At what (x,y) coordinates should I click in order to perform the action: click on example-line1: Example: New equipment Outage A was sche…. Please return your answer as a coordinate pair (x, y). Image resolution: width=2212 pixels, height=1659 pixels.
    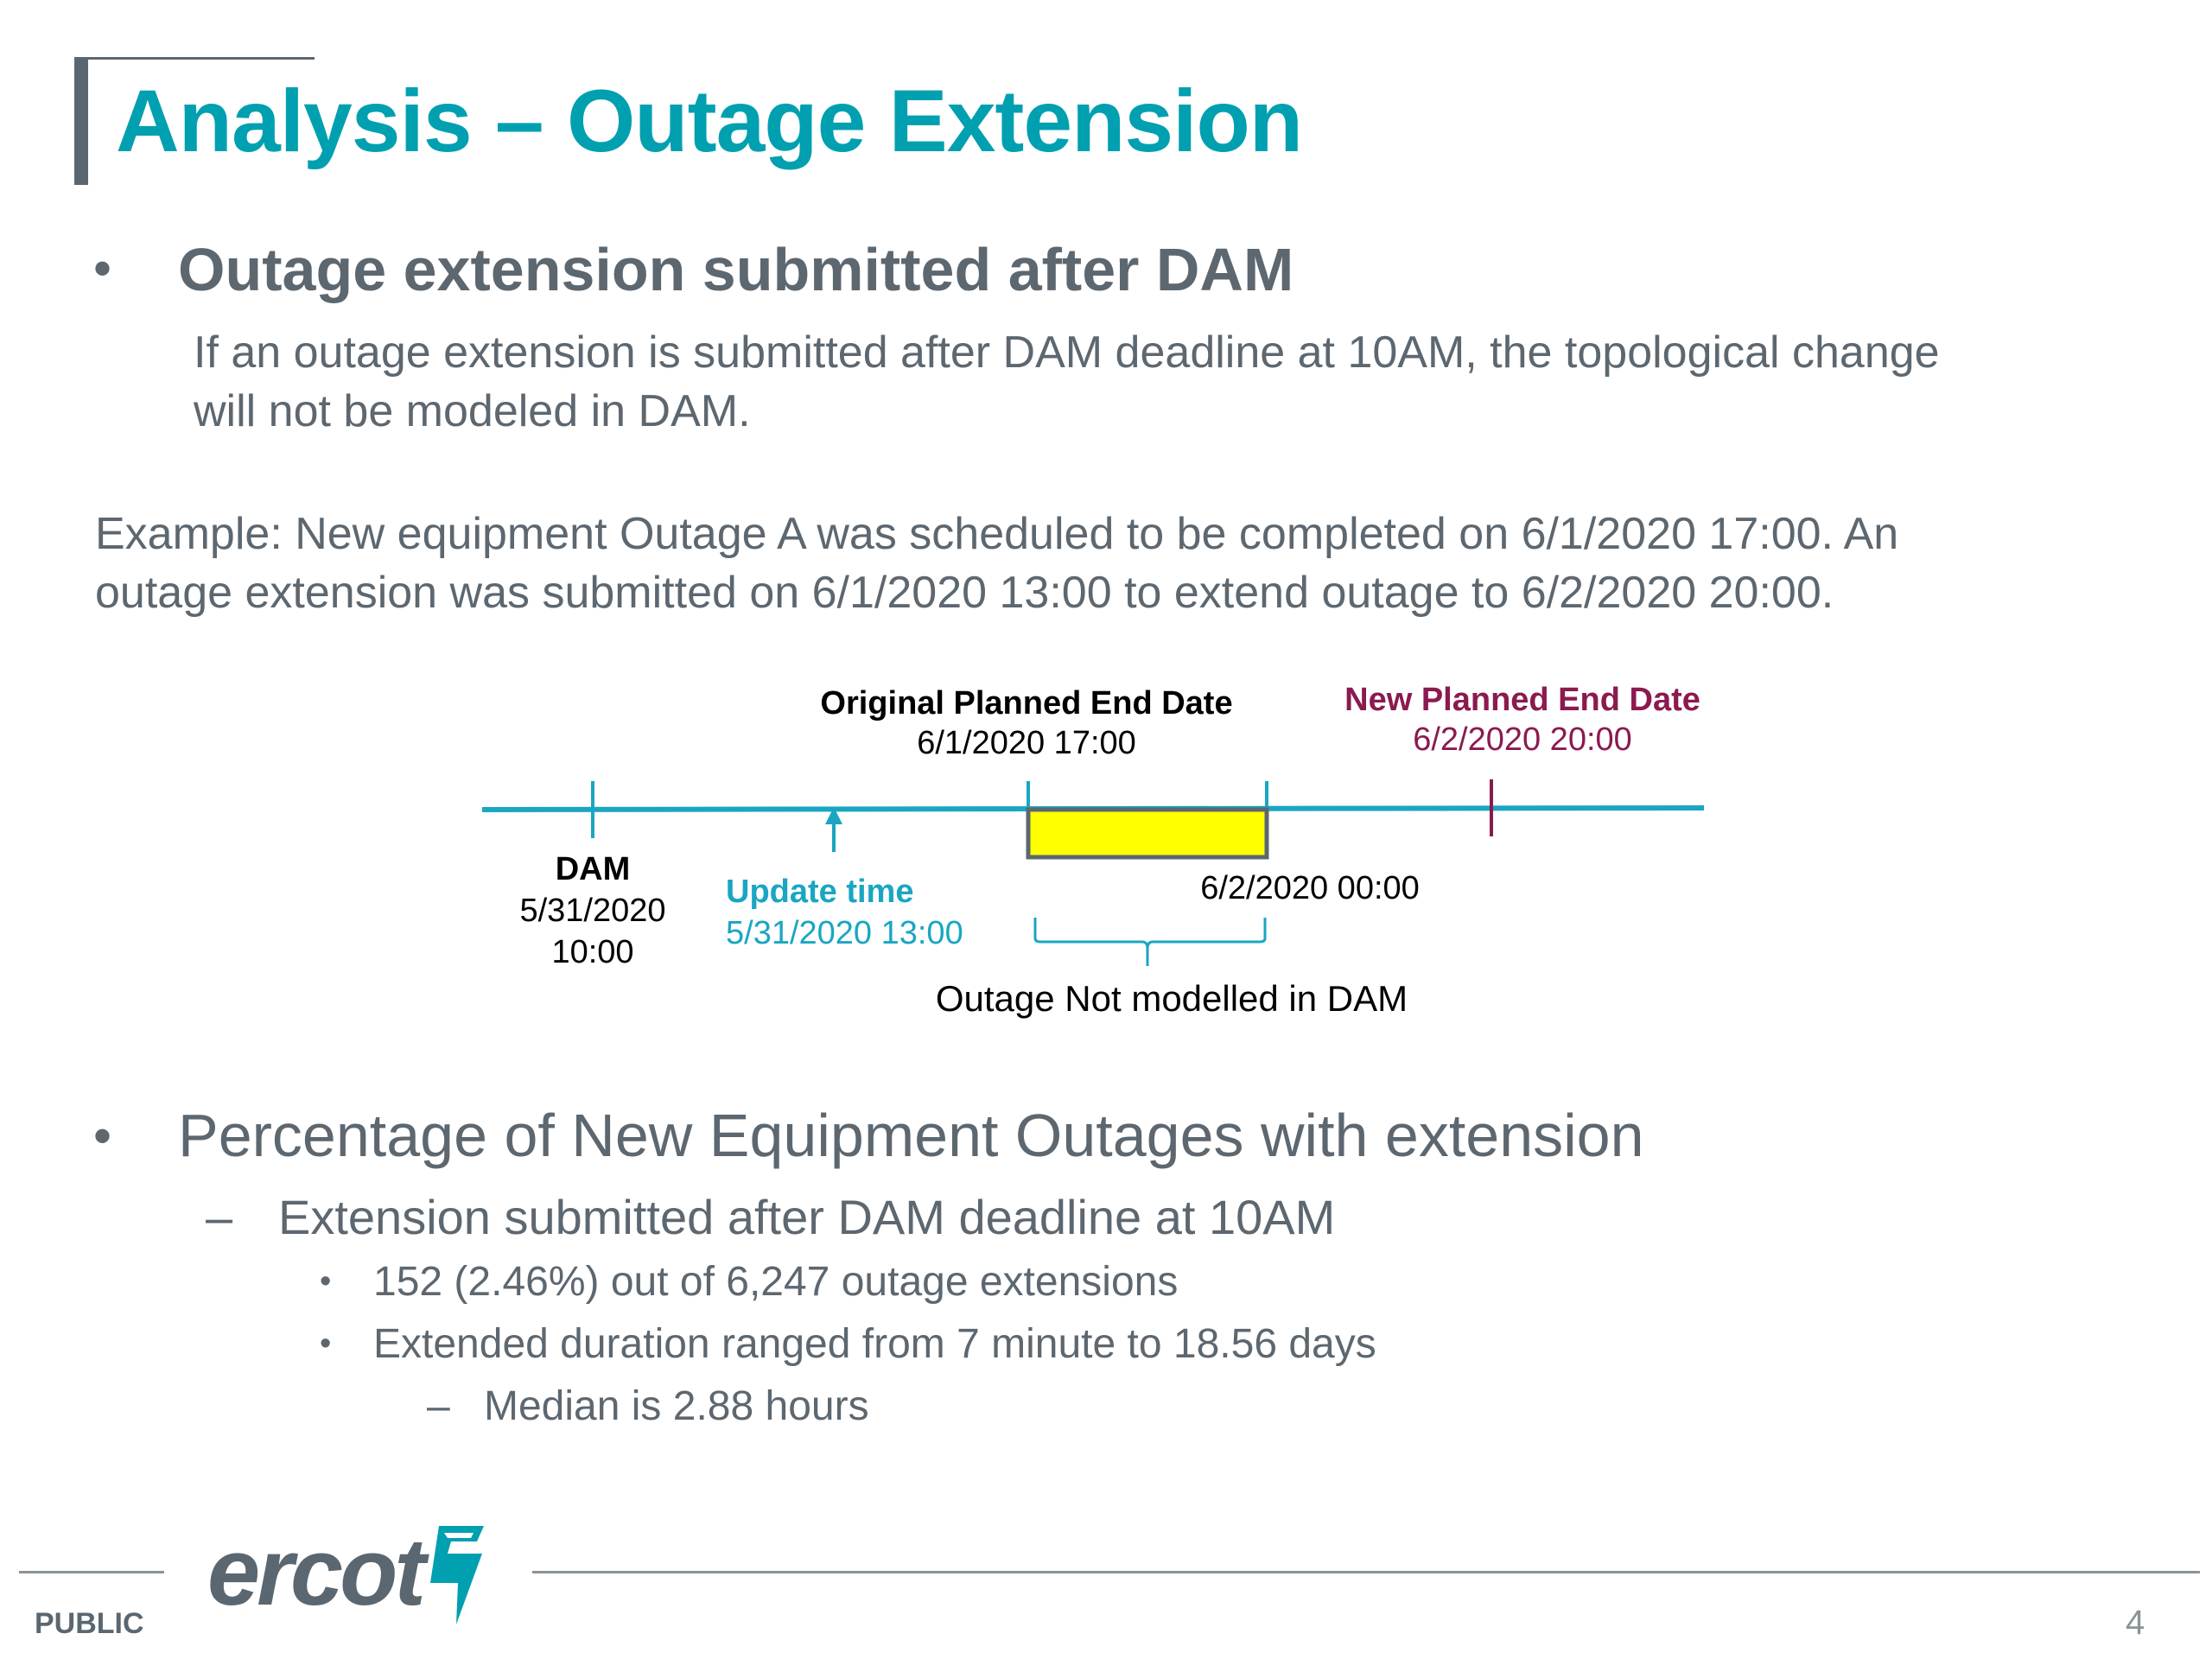
    Looking at the image, I should click on (997, 534).